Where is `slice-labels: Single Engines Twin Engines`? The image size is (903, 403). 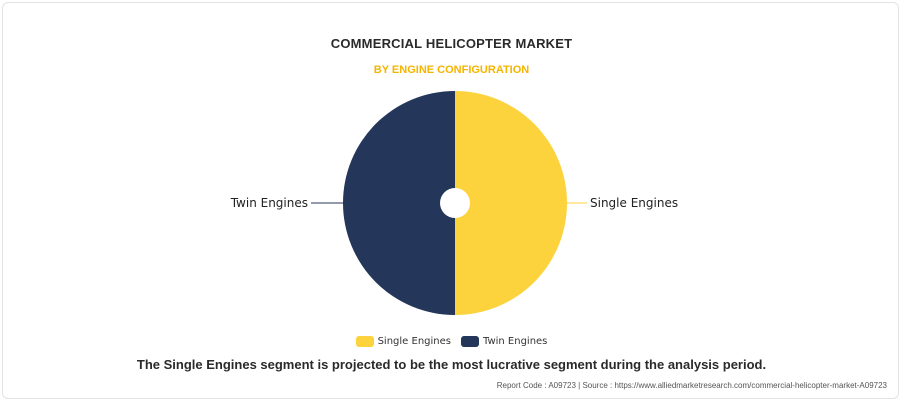
slice-labels: Single Engines Twin Engines is located at coordinates (454, 203).